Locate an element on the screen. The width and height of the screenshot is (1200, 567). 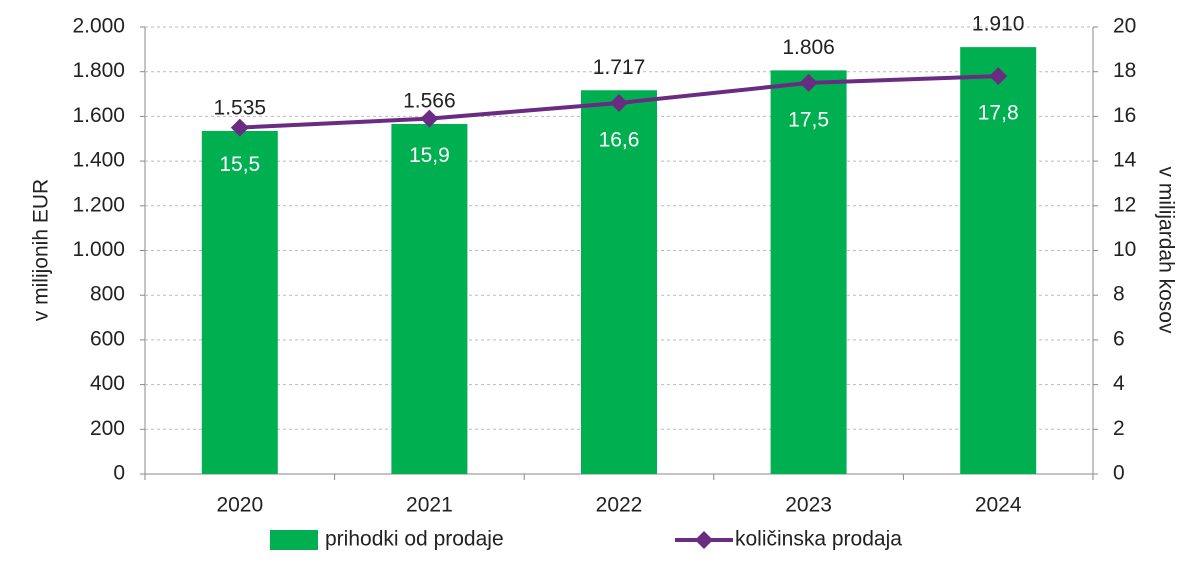
x-tick-label: 2021 is located at coordinates (429, 505).